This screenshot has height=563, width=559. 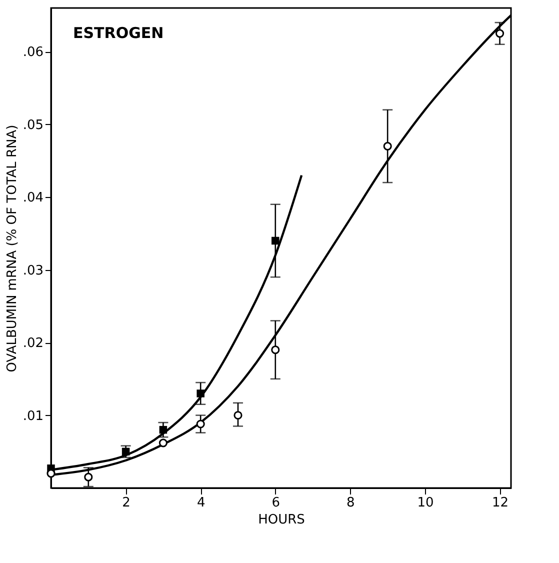 I want to click on x-tick-label: 4, so click(x=201, y=503).